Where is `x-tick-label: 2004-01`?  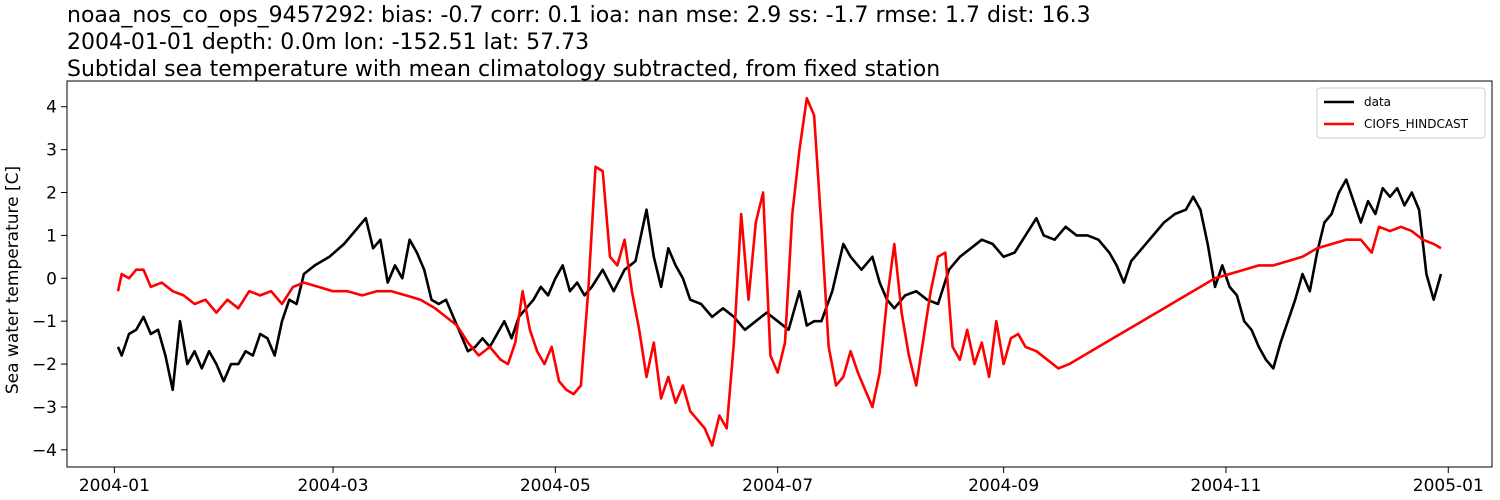 x-tick-label: 2004-01 is located at coordinates (114, 486).